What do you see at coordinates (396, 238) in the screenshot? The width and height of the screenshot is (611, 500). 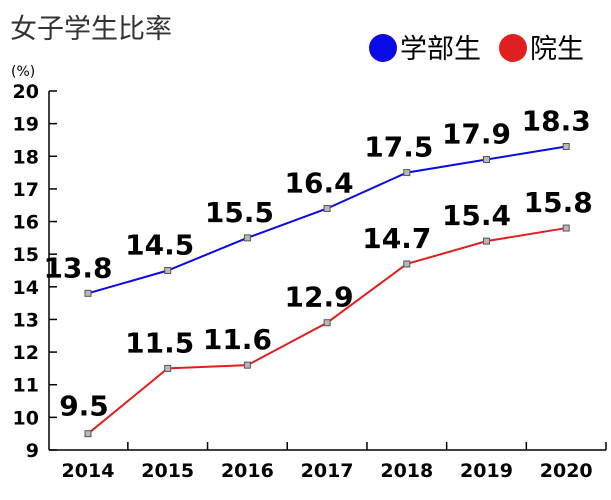 I see `data-label: 14.7` at bounding box center [396, 238].